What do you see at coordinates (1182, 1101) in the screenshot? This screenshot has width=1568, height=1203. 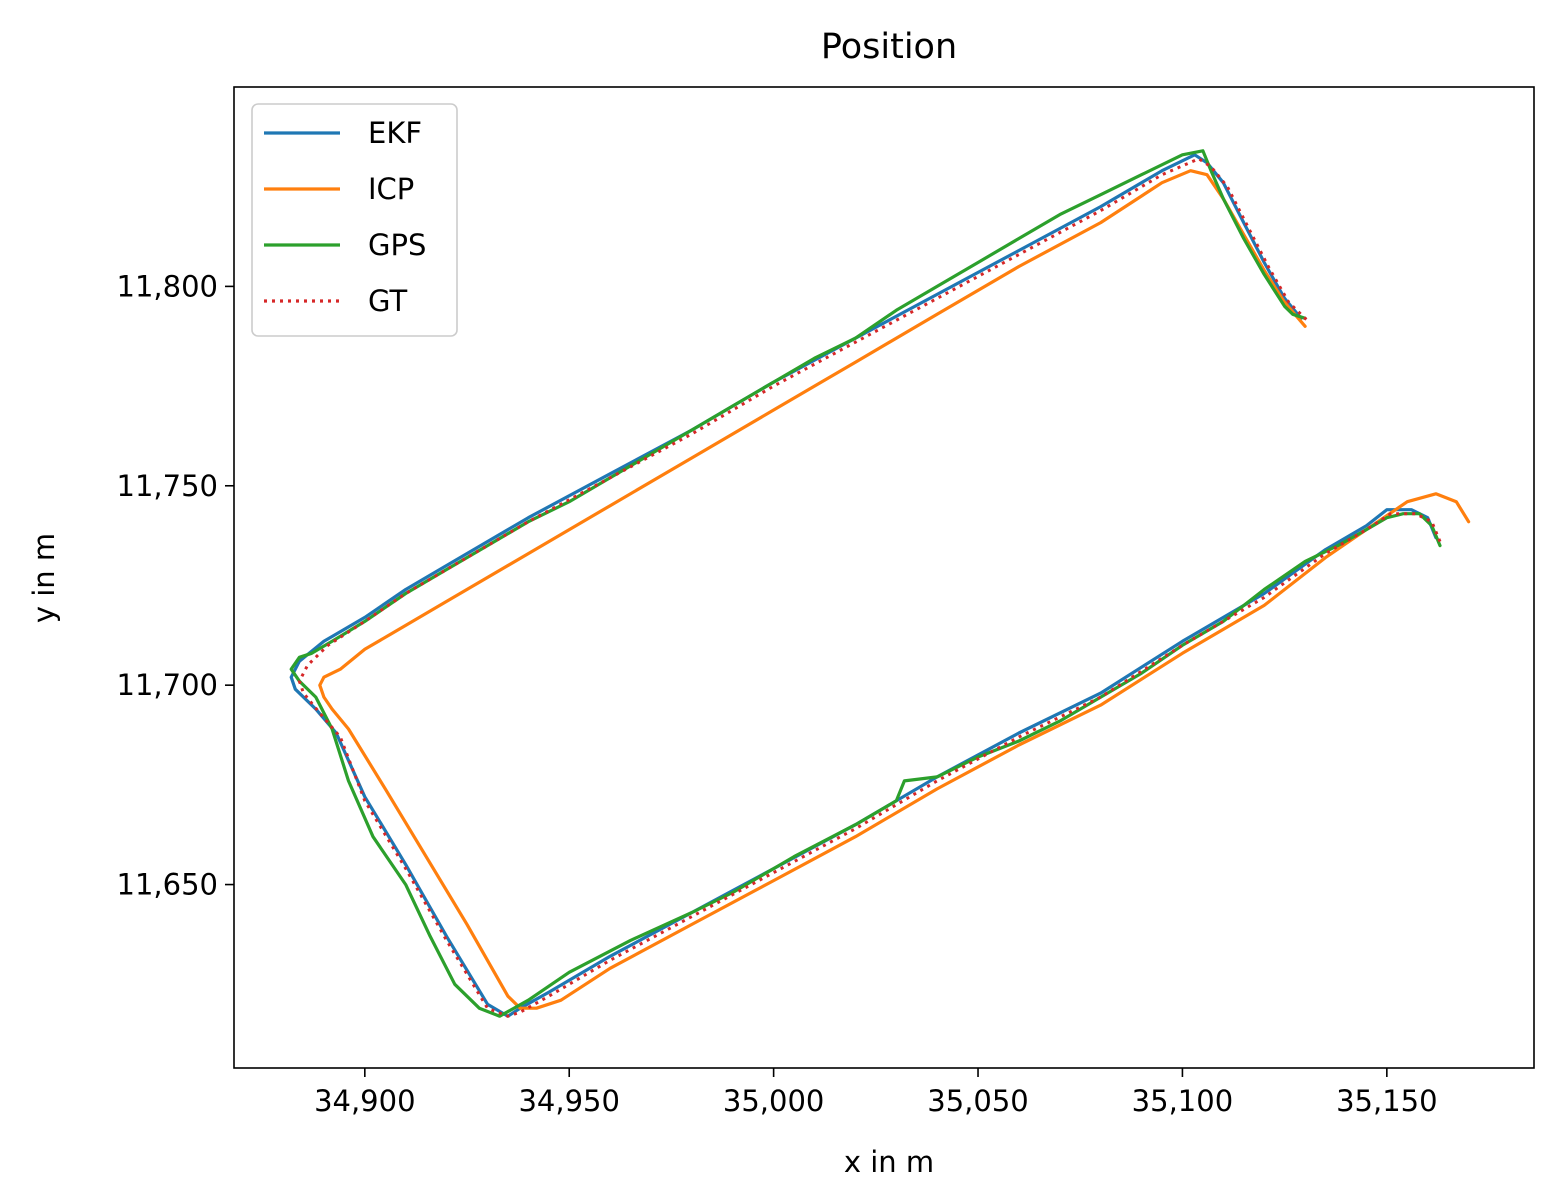 I see `x-tick-label: 35,100` at bounding box center [1182, 1101].